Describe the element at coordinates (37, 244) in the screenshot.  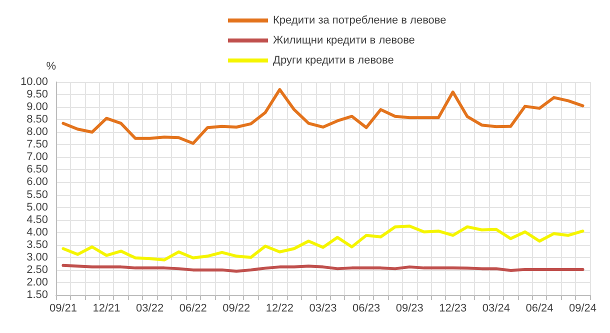
I see `y-tick-label: 3.50` at that location.